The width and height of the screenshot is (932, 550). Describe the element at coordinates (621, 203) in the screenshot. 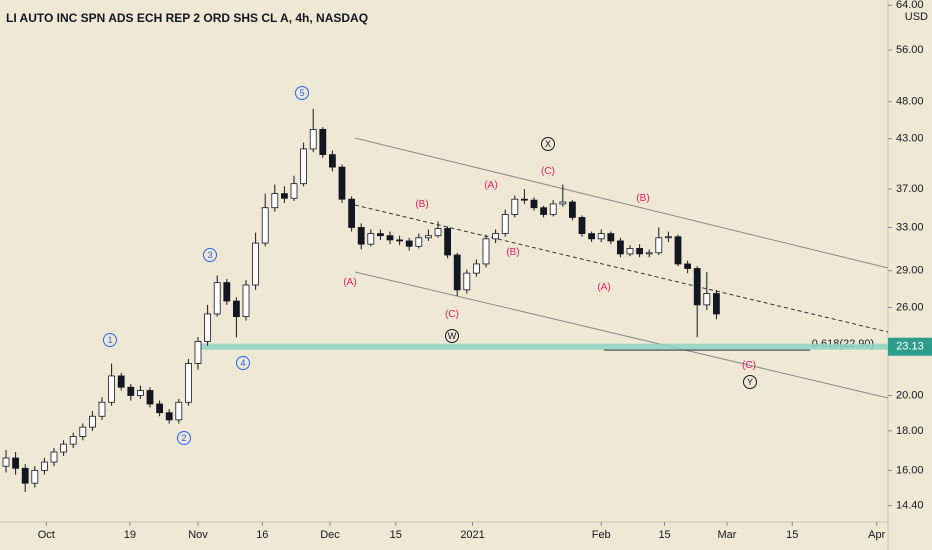

I see `channel-upper` at that location.